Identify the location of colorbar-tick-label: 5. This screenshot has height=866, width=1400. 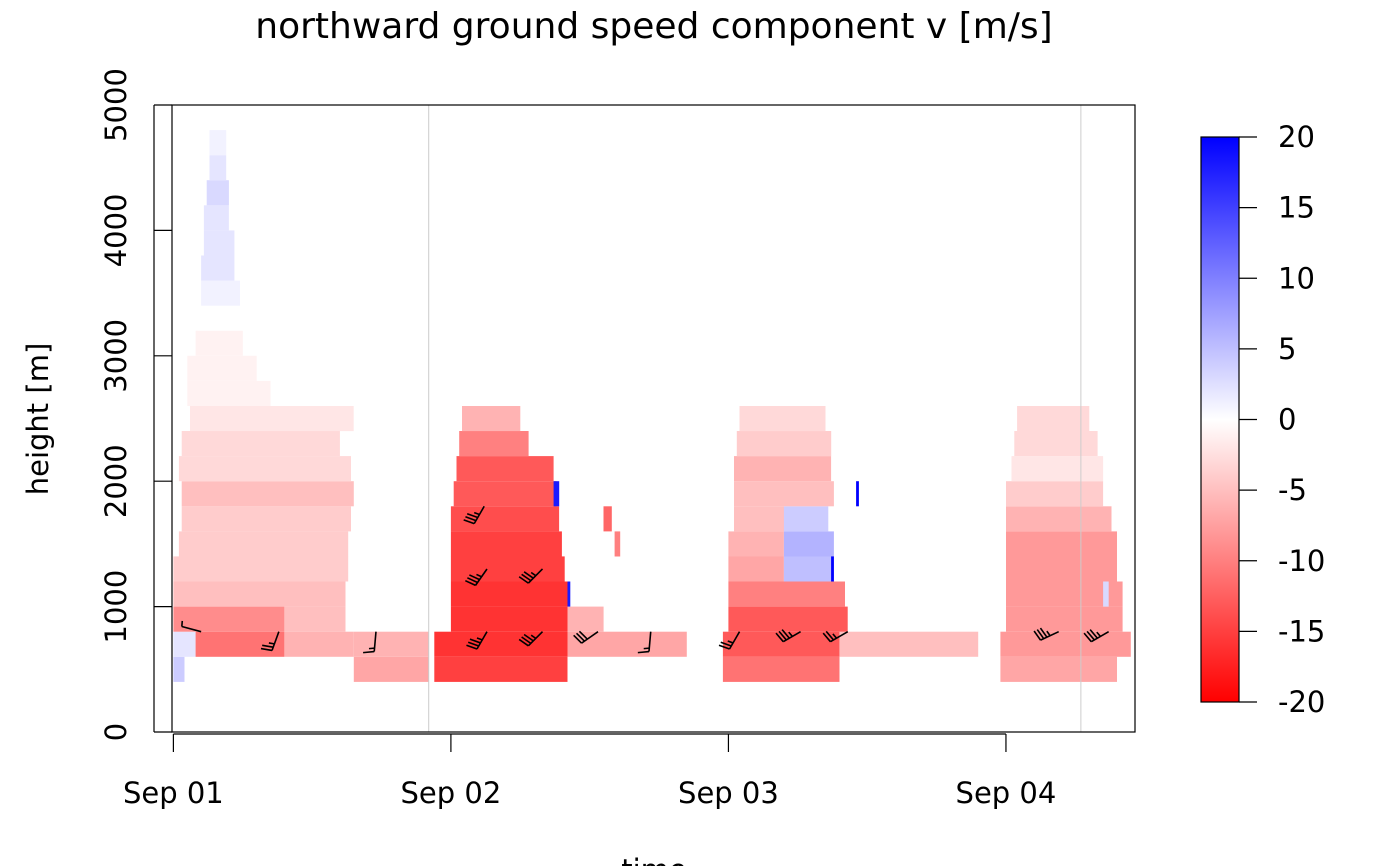
(1287, 349).